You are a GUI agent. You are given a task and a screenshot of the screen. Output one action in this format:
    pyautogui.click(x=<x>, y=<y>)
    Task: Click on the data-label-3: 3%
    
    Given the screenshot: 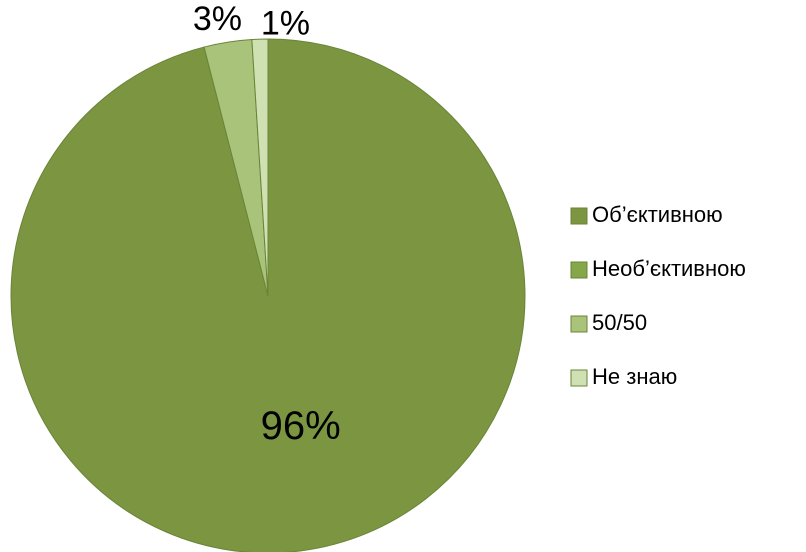 What is the action you would take?
    pyautogui.click(x=217, y=19)
    